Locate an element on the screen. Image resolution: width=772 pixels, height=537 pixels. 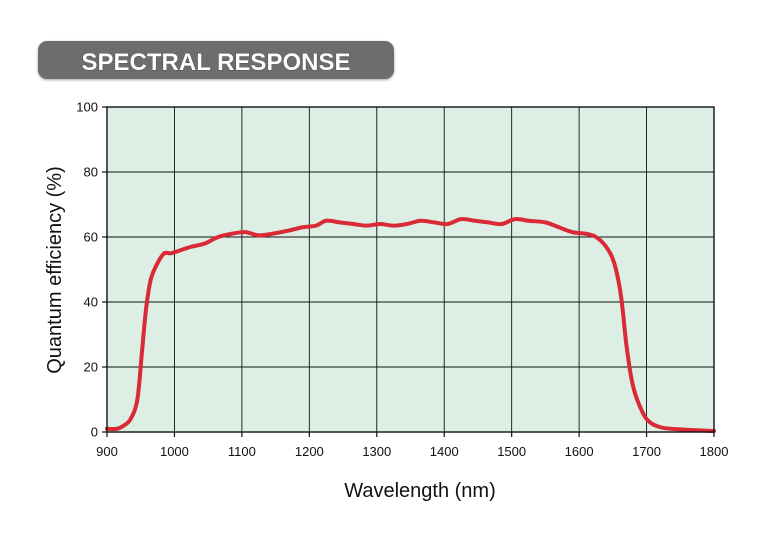
x-tick-label-1100: 1100 is located at coordinates (242, 451).